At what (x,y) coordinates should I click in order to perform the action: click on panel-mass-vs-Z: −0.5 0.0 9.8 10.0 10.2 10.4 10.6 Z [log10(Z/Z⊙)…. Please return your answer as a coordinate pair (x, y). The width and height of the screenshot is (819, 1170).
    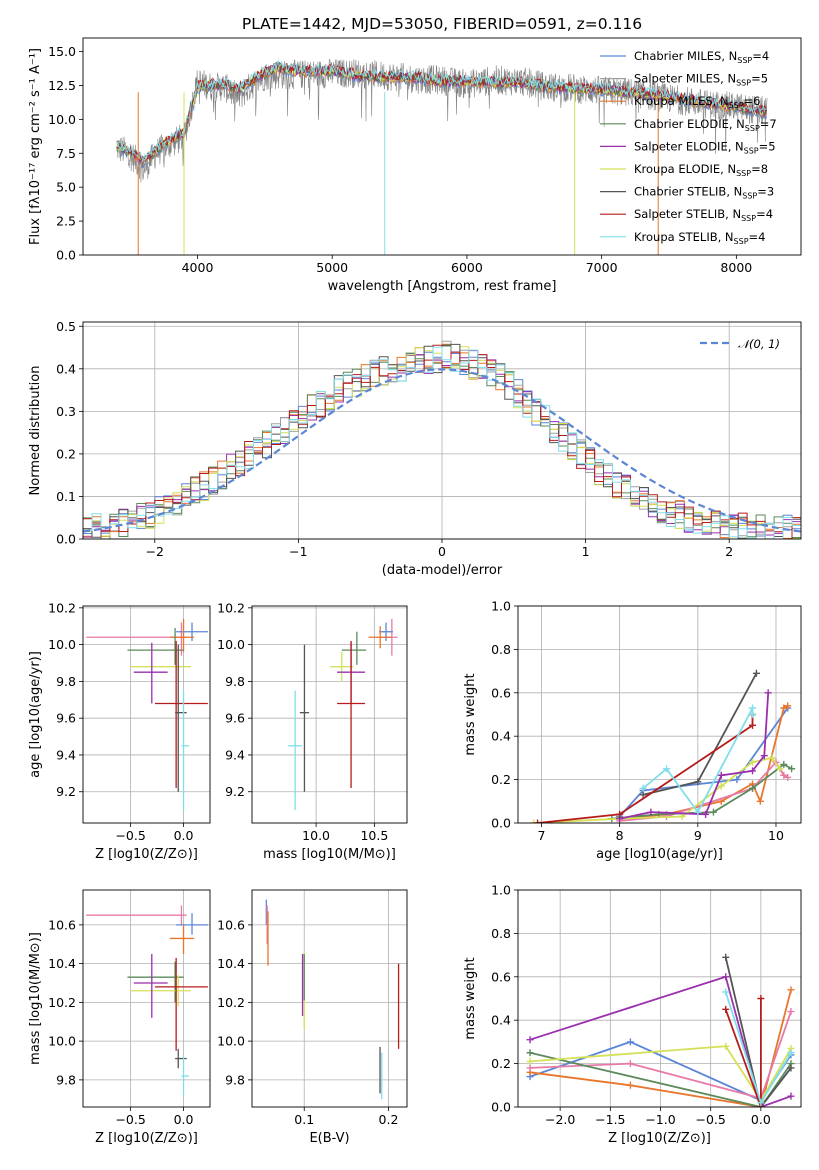
    Looking at the image, I should click on (119, 1017).